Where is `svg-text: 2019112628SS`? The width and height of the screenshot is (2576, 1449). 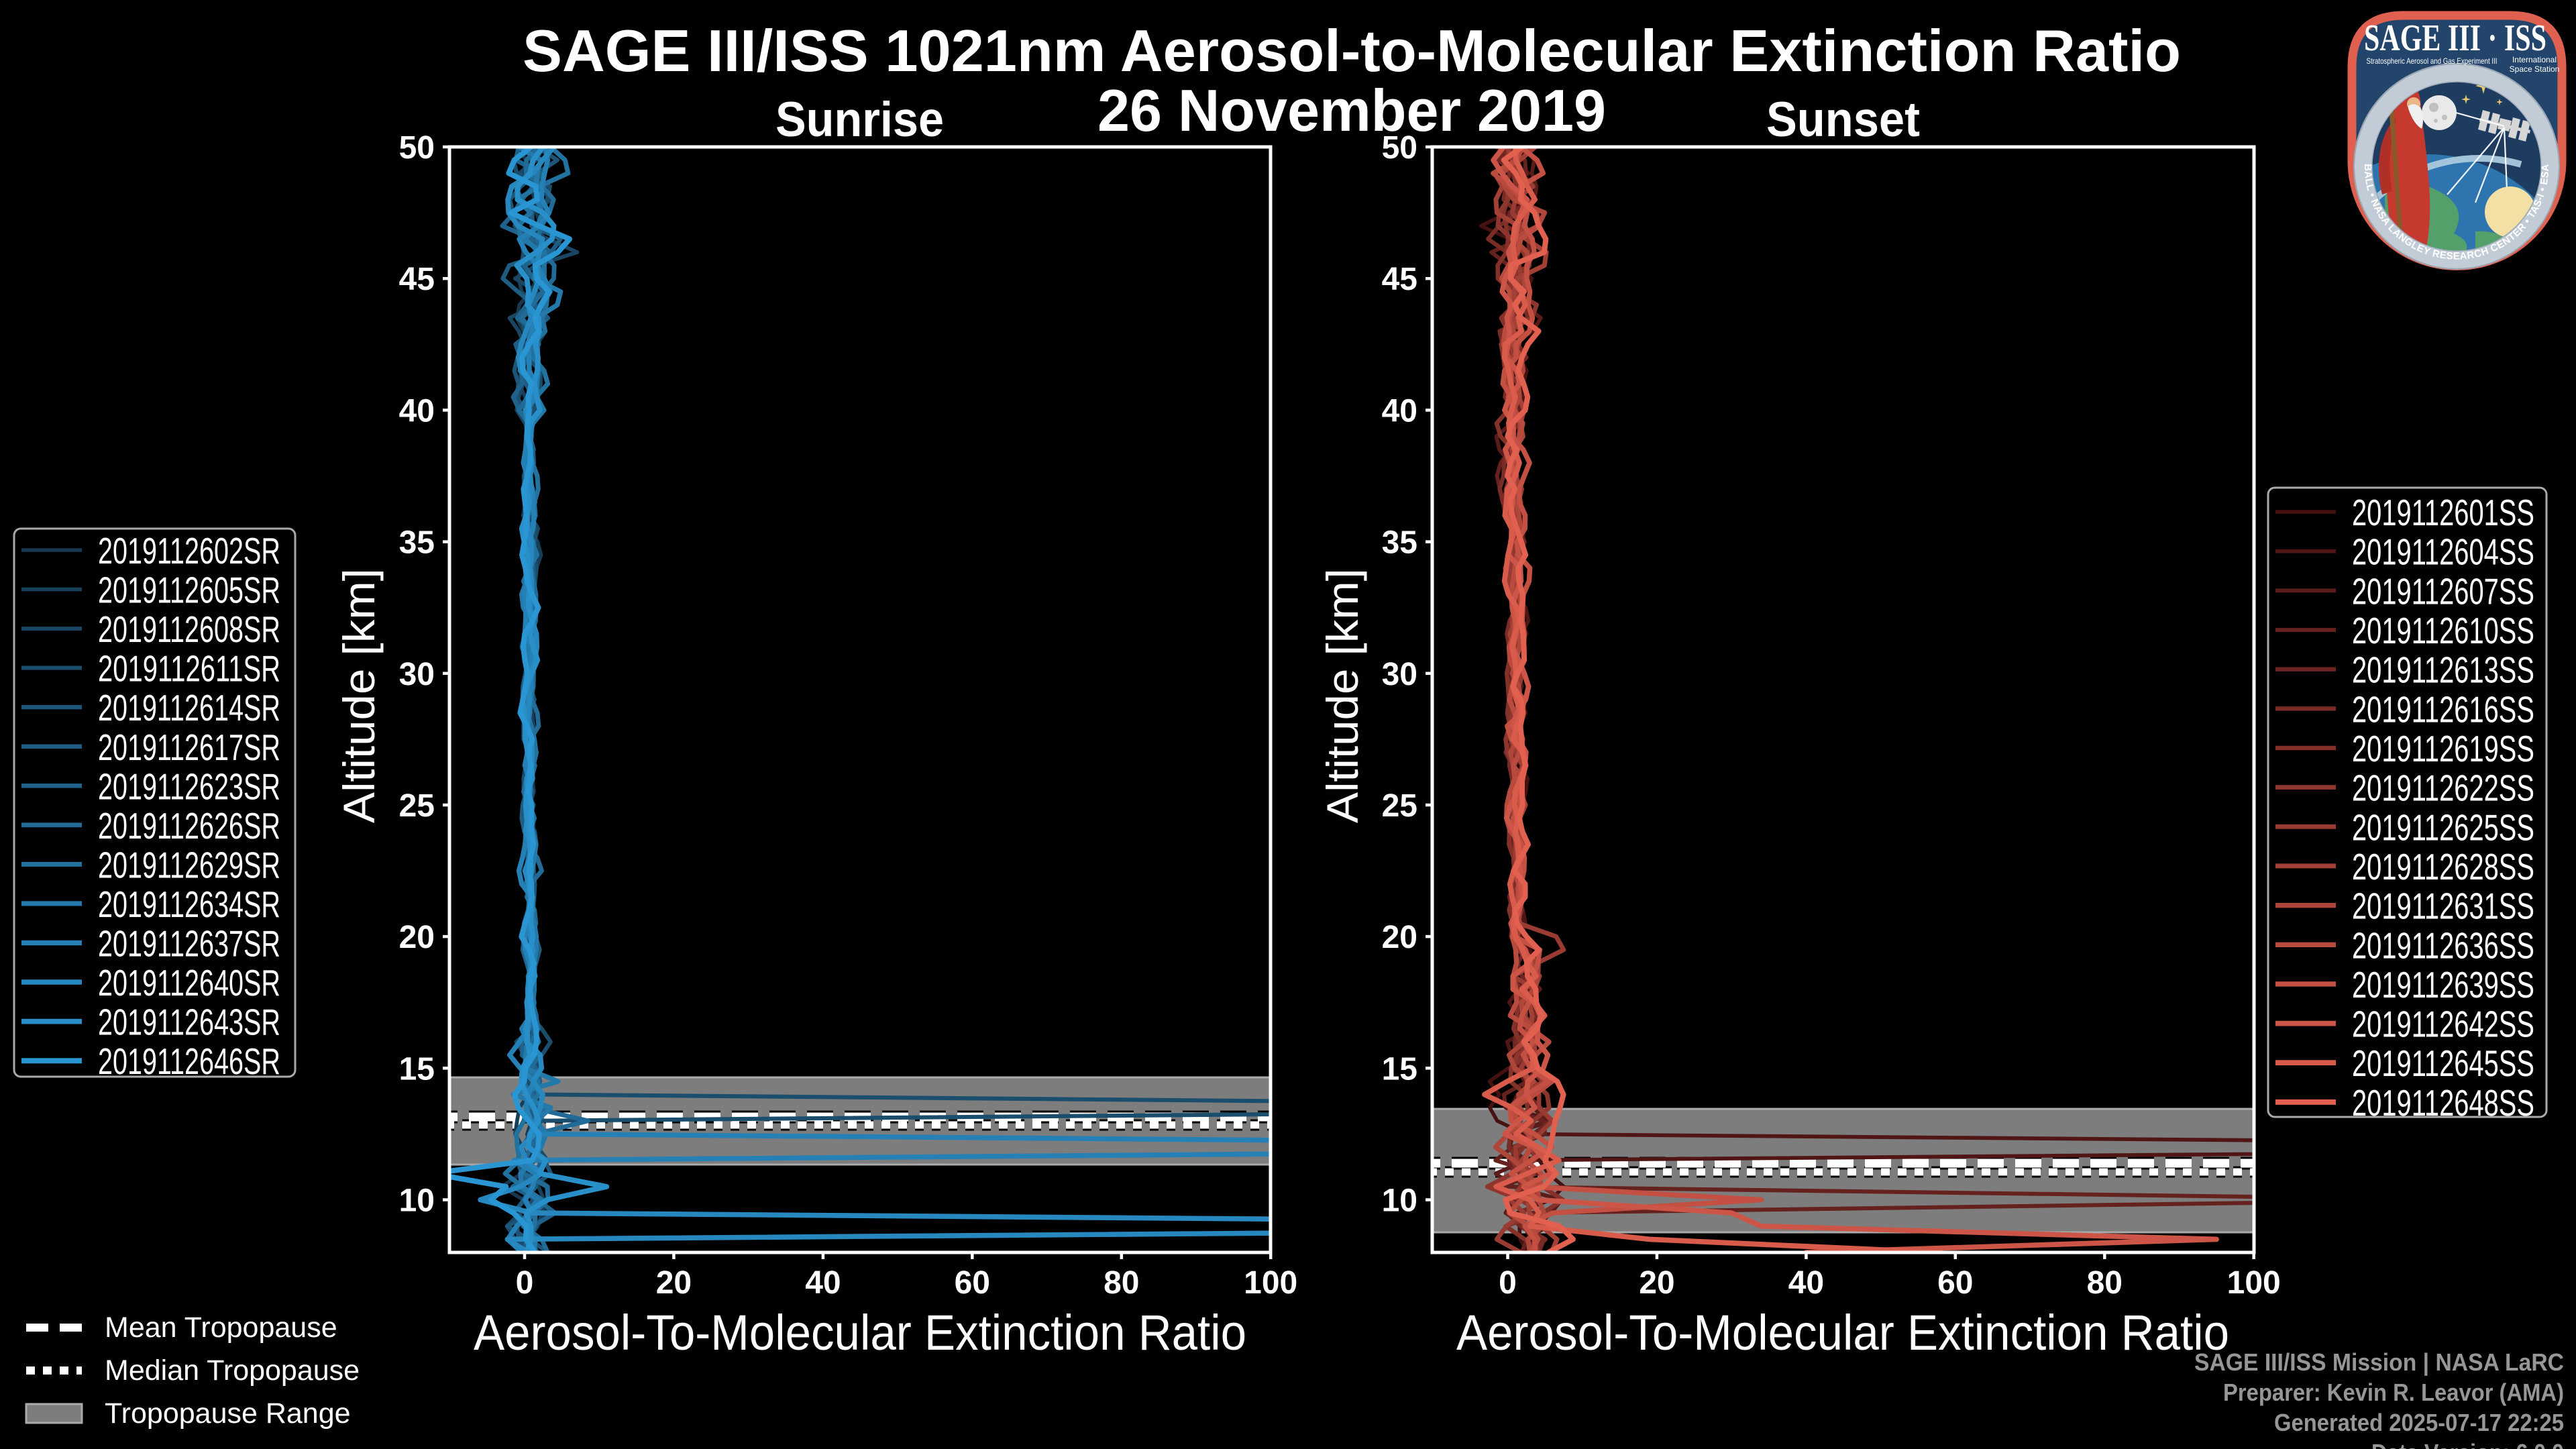 svg-text: 2019112628SS is located at coordinates (2443, 867).